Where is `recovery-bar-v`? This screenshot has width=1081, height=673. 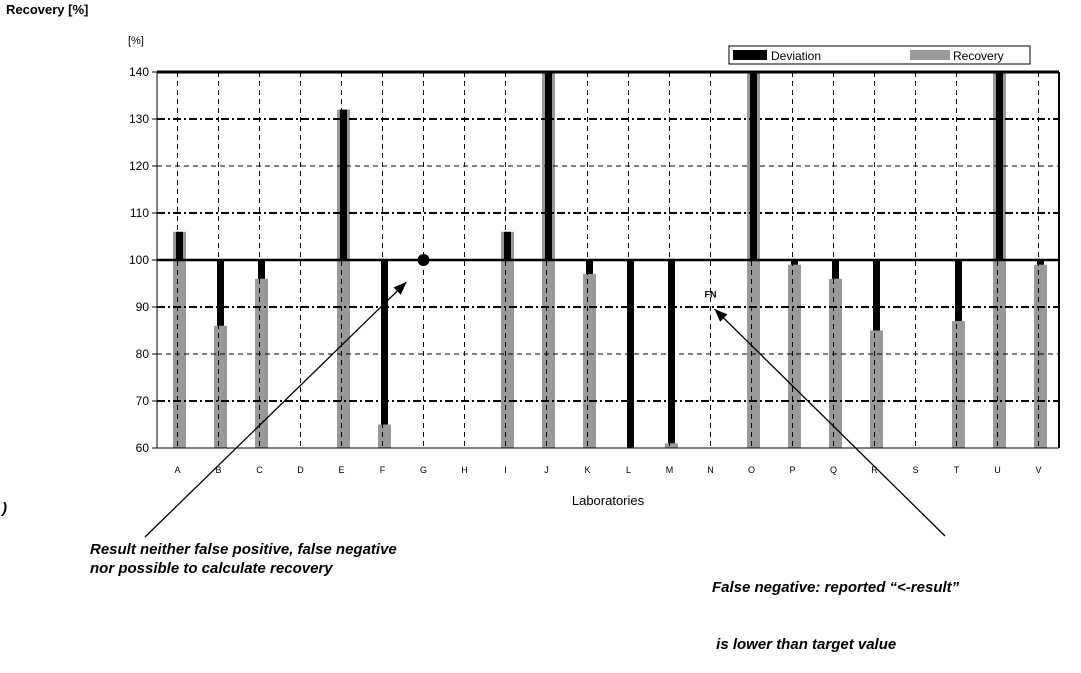 recovery-bar-v is located at coordinates (1040, 356).